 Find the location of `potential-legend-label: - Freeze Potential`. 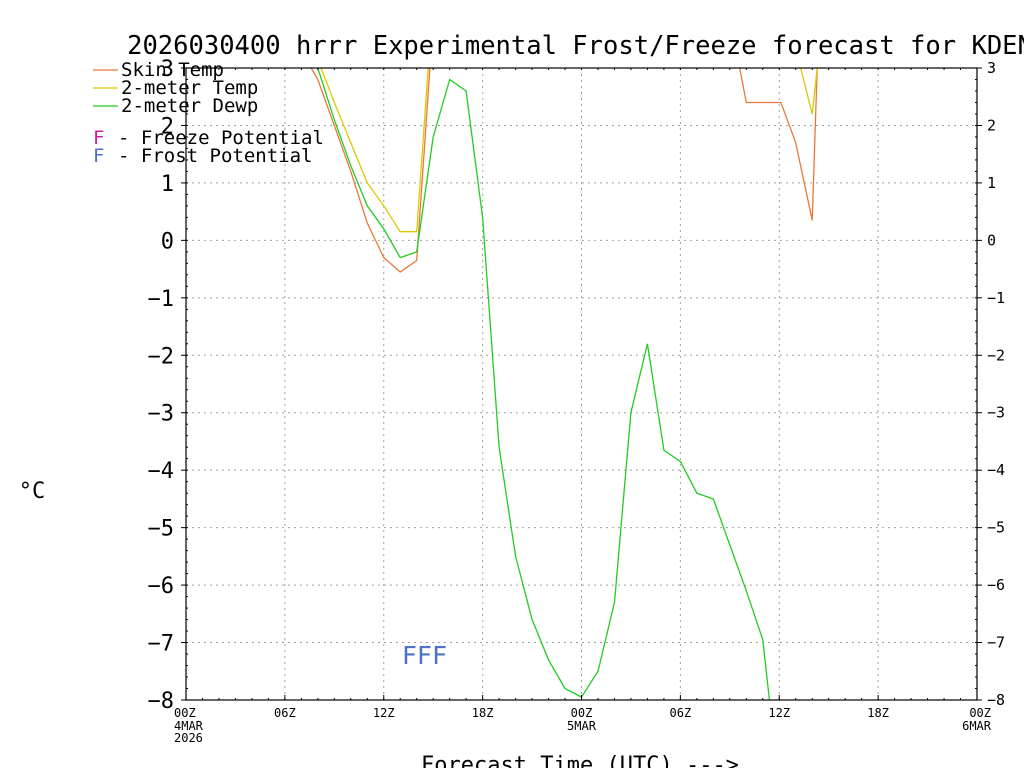

potential-legend-label: - Freeze Potential is located at coordinates (221, 138).